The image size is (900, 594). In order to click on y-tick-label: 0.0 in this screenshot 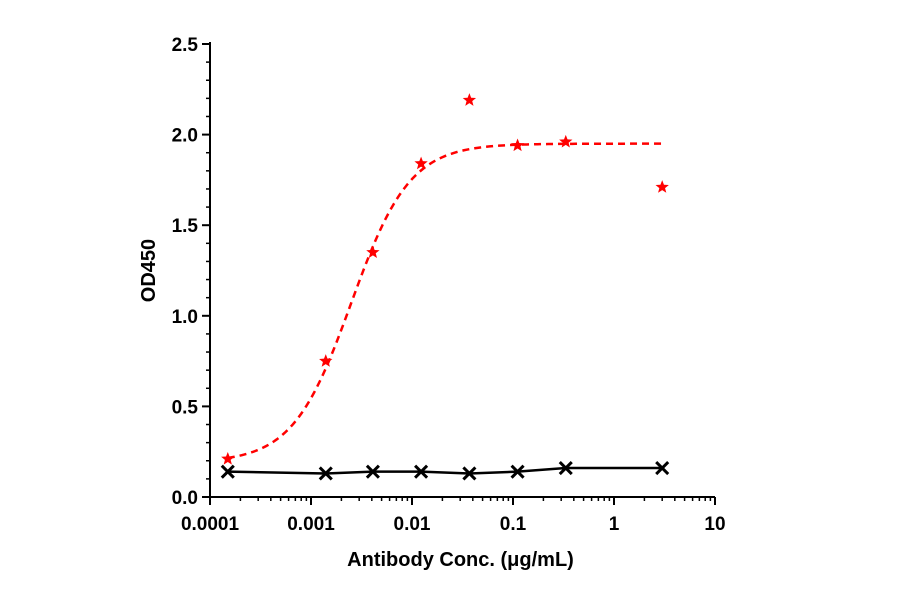, I will do `click(185, 498)`.